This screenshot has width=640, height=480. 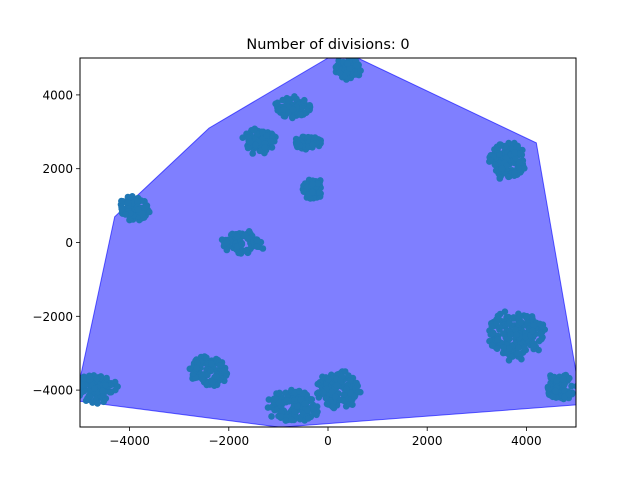 I want to click on y-tick-label: 4000, so click(x=57, y=95).